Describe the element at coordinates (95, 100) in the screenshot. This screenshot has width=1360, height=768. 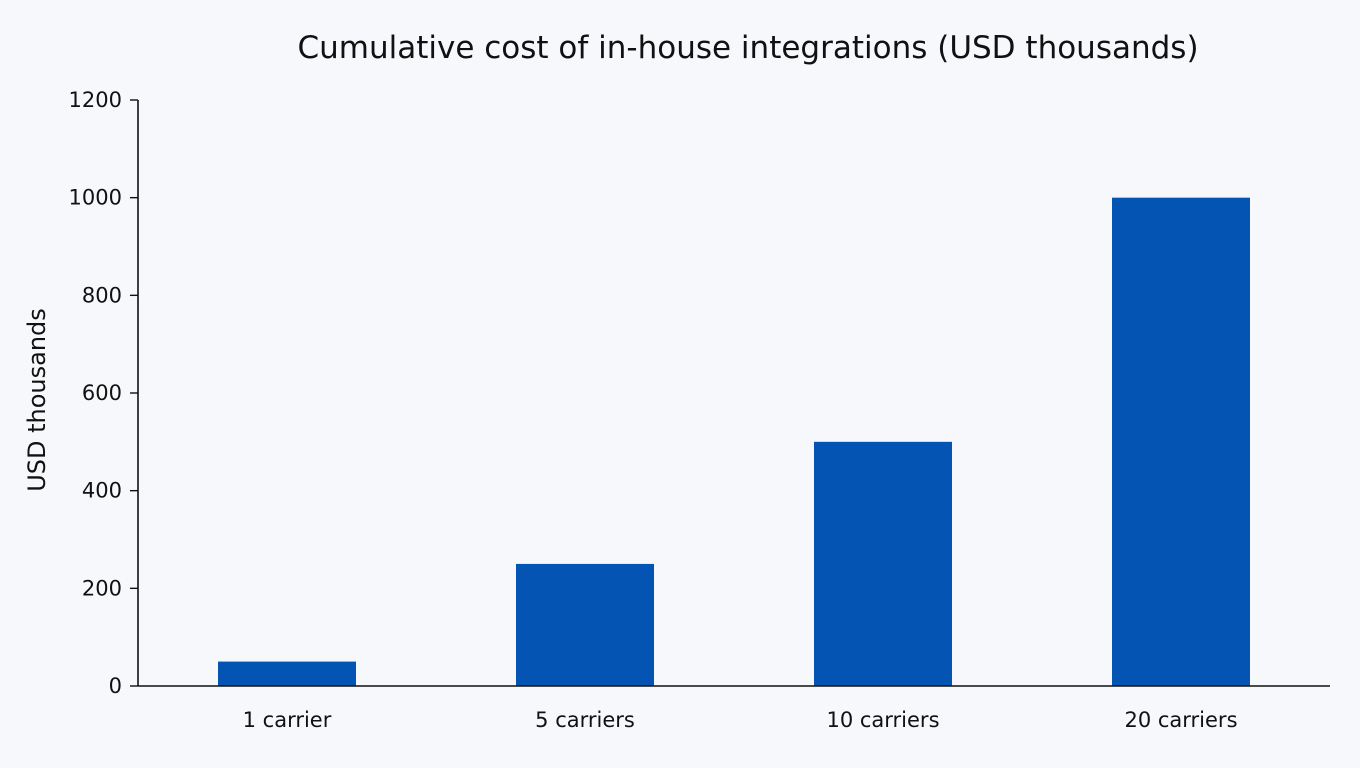
I see `y-tick-label: 1200` at that location.